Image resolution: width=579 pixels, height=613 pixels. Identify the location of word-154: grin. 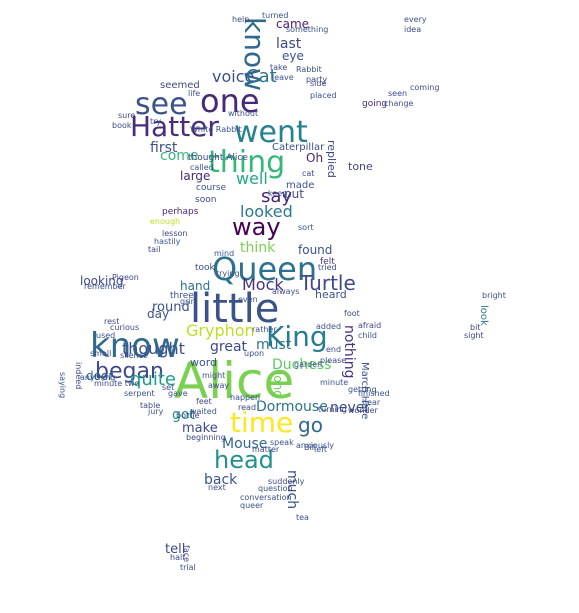
(188, 301).